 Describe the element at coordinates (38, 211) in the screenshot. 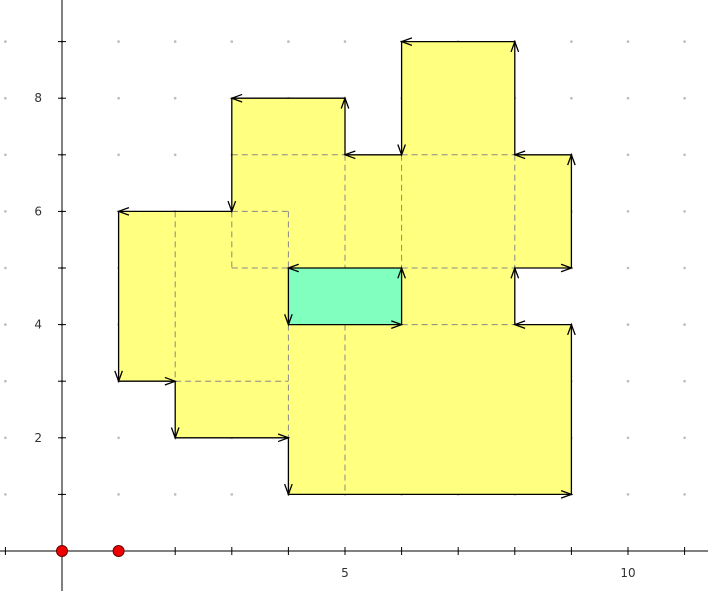

I see `y-tick-label: 6` at that location.